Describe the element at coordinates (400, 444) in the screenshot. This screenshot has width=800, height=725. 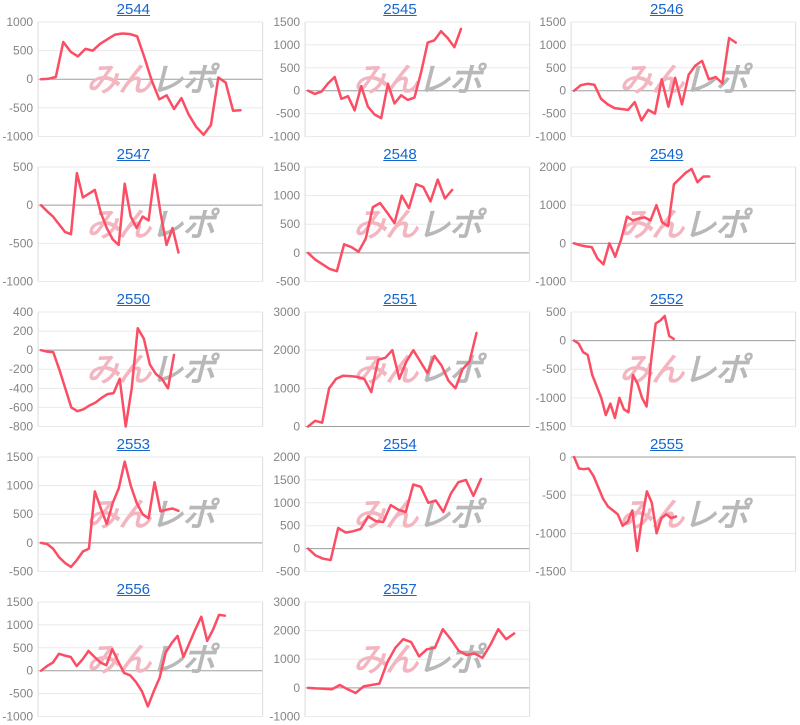
I see `chart-link-2554: 2554` at that location.